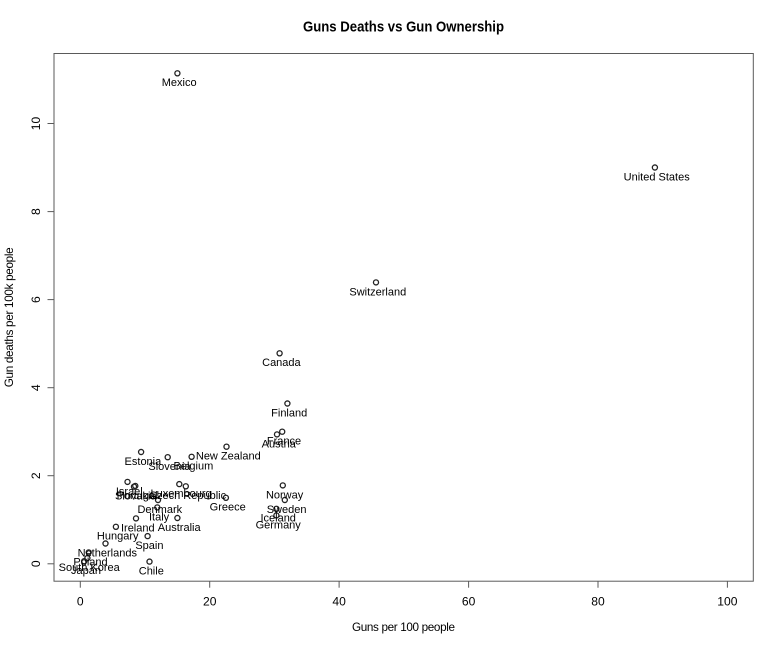 This screenshot has height=648, width=780. Describe the element at coordinates (598, 602) in the screenshot. I see `svg-text: 80` at that location.